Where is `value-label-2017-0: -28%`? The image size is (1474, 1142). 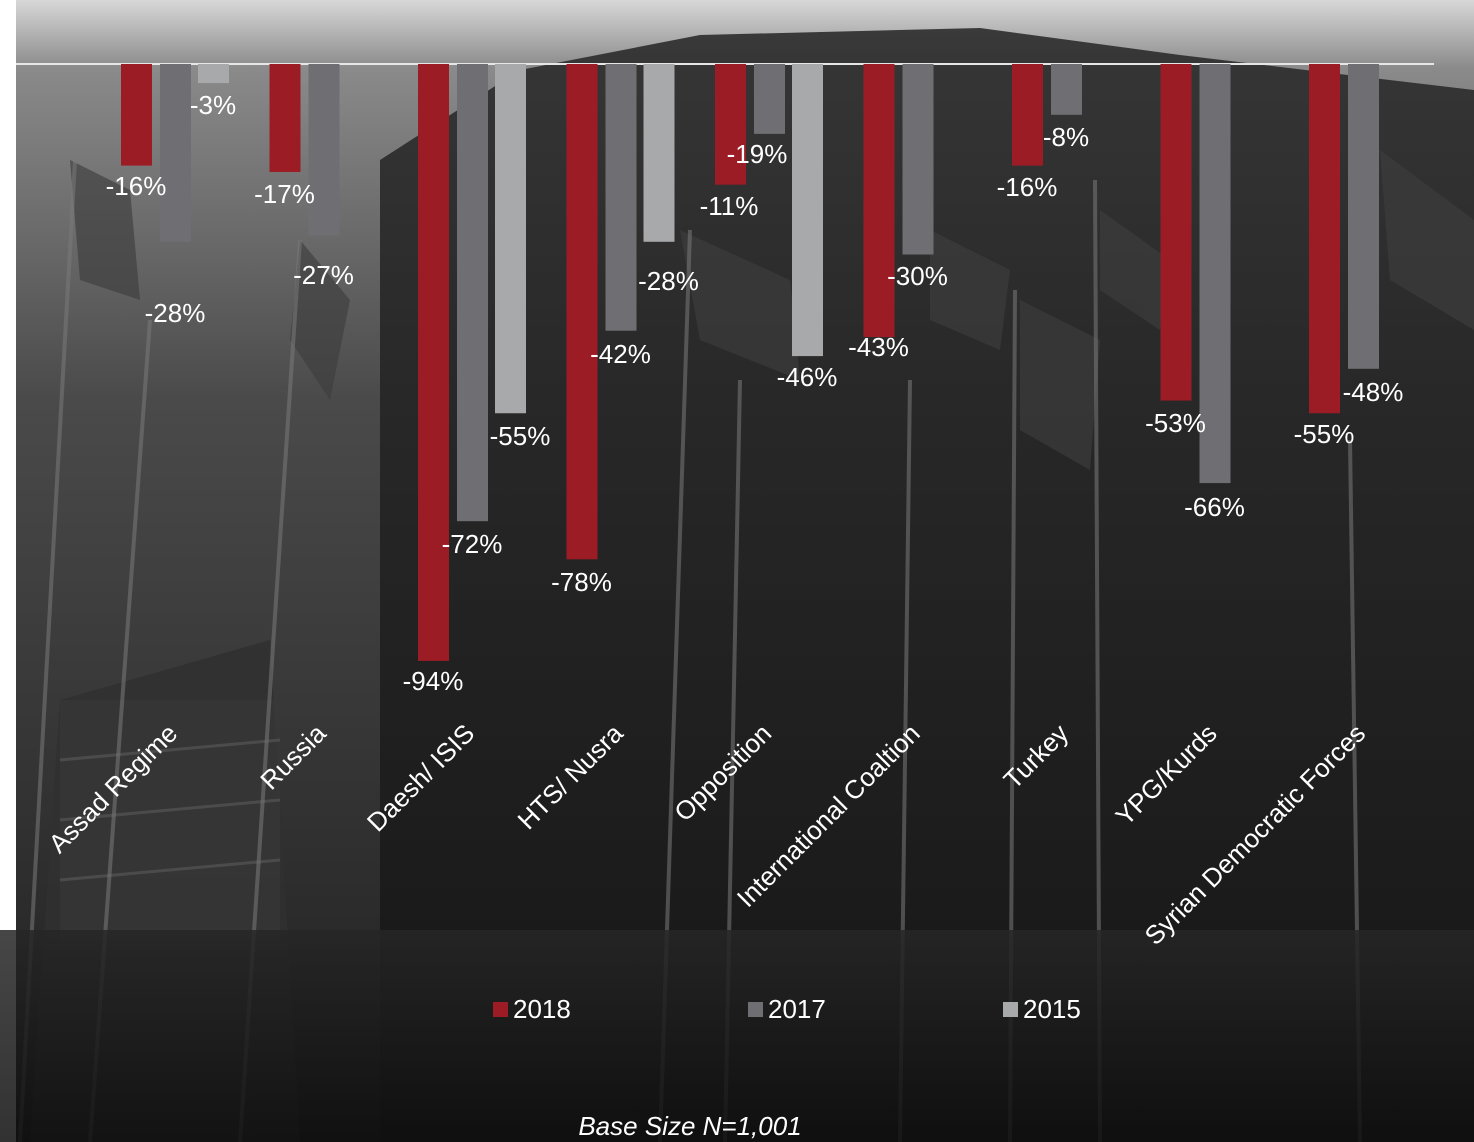 value-label-2017-0: -28% is located at coordinates (175, 313).